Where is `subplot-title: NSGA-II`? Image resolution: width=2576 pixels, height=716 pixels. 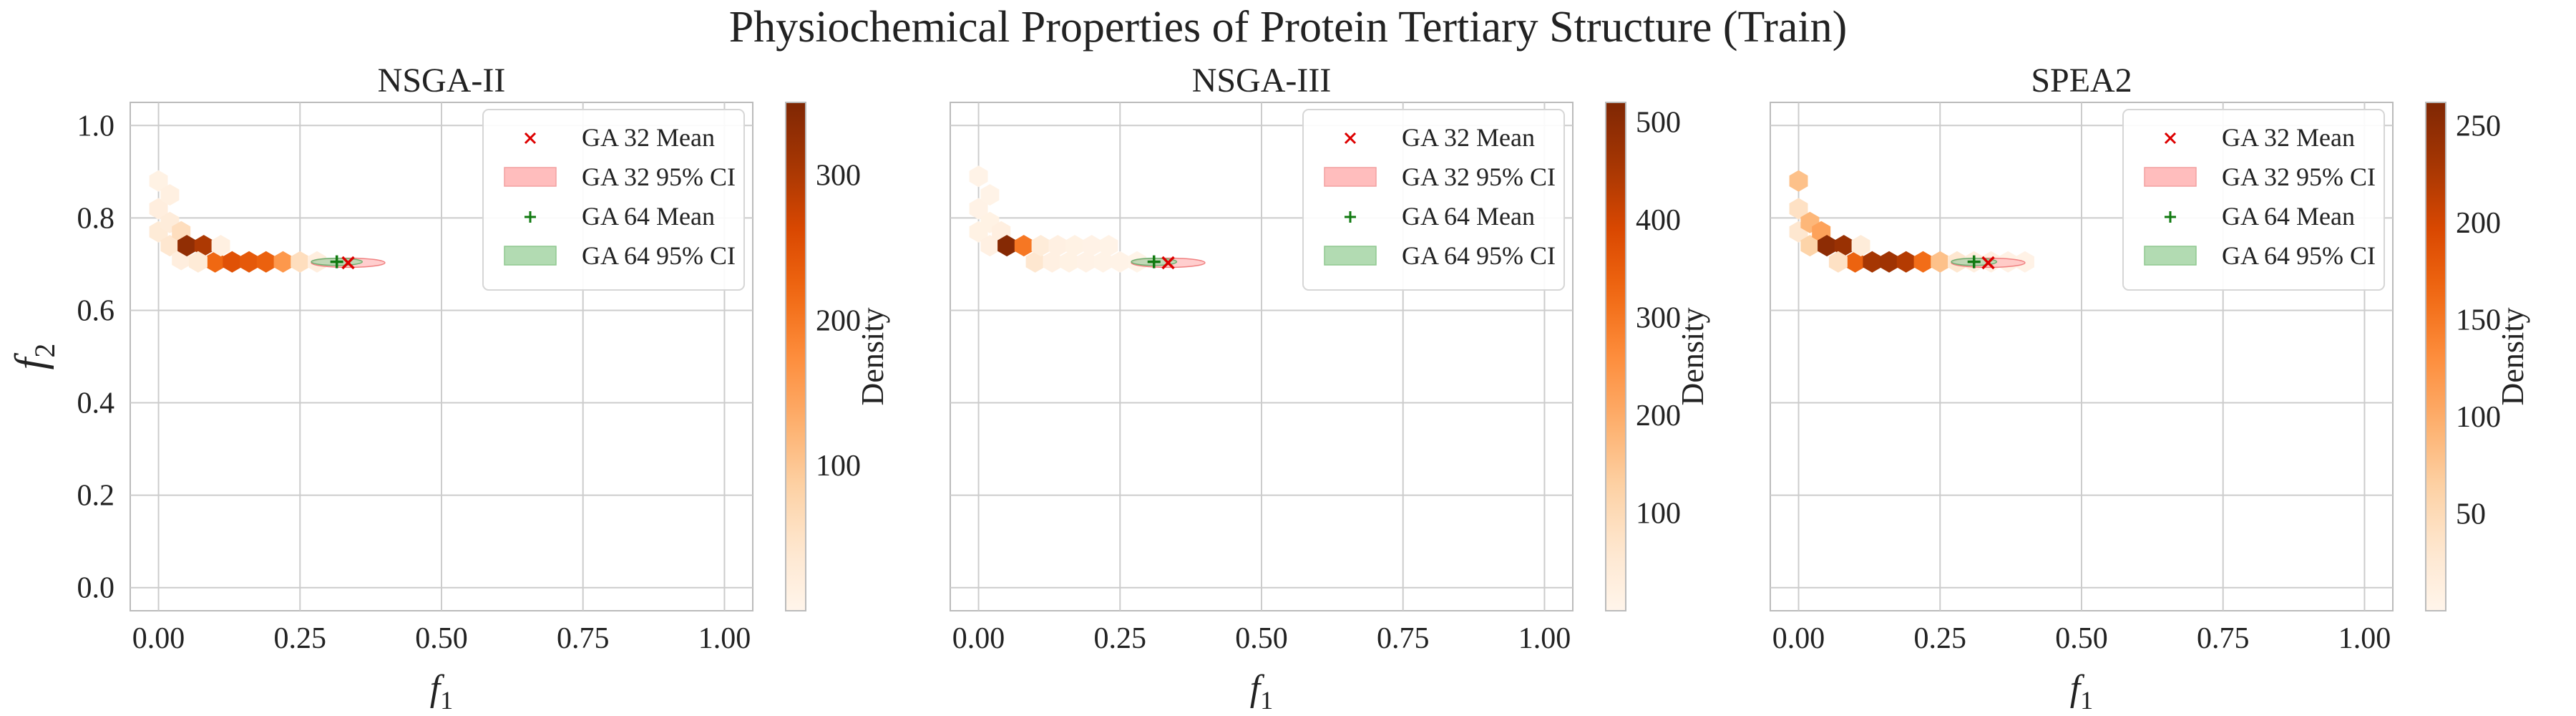 subplot-title: NSGA-II is located at coordinates (442, 81).